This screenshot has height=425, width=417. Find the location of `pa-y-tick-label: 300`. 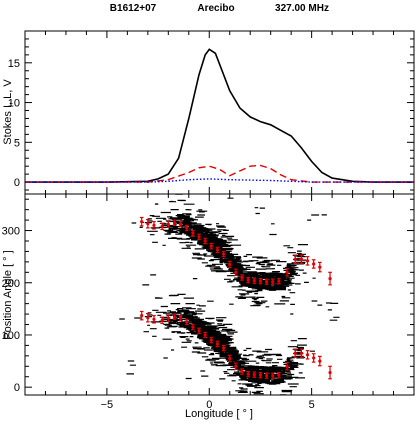

pa-y-tick-label: 300 is located at coordinates (11, 232).